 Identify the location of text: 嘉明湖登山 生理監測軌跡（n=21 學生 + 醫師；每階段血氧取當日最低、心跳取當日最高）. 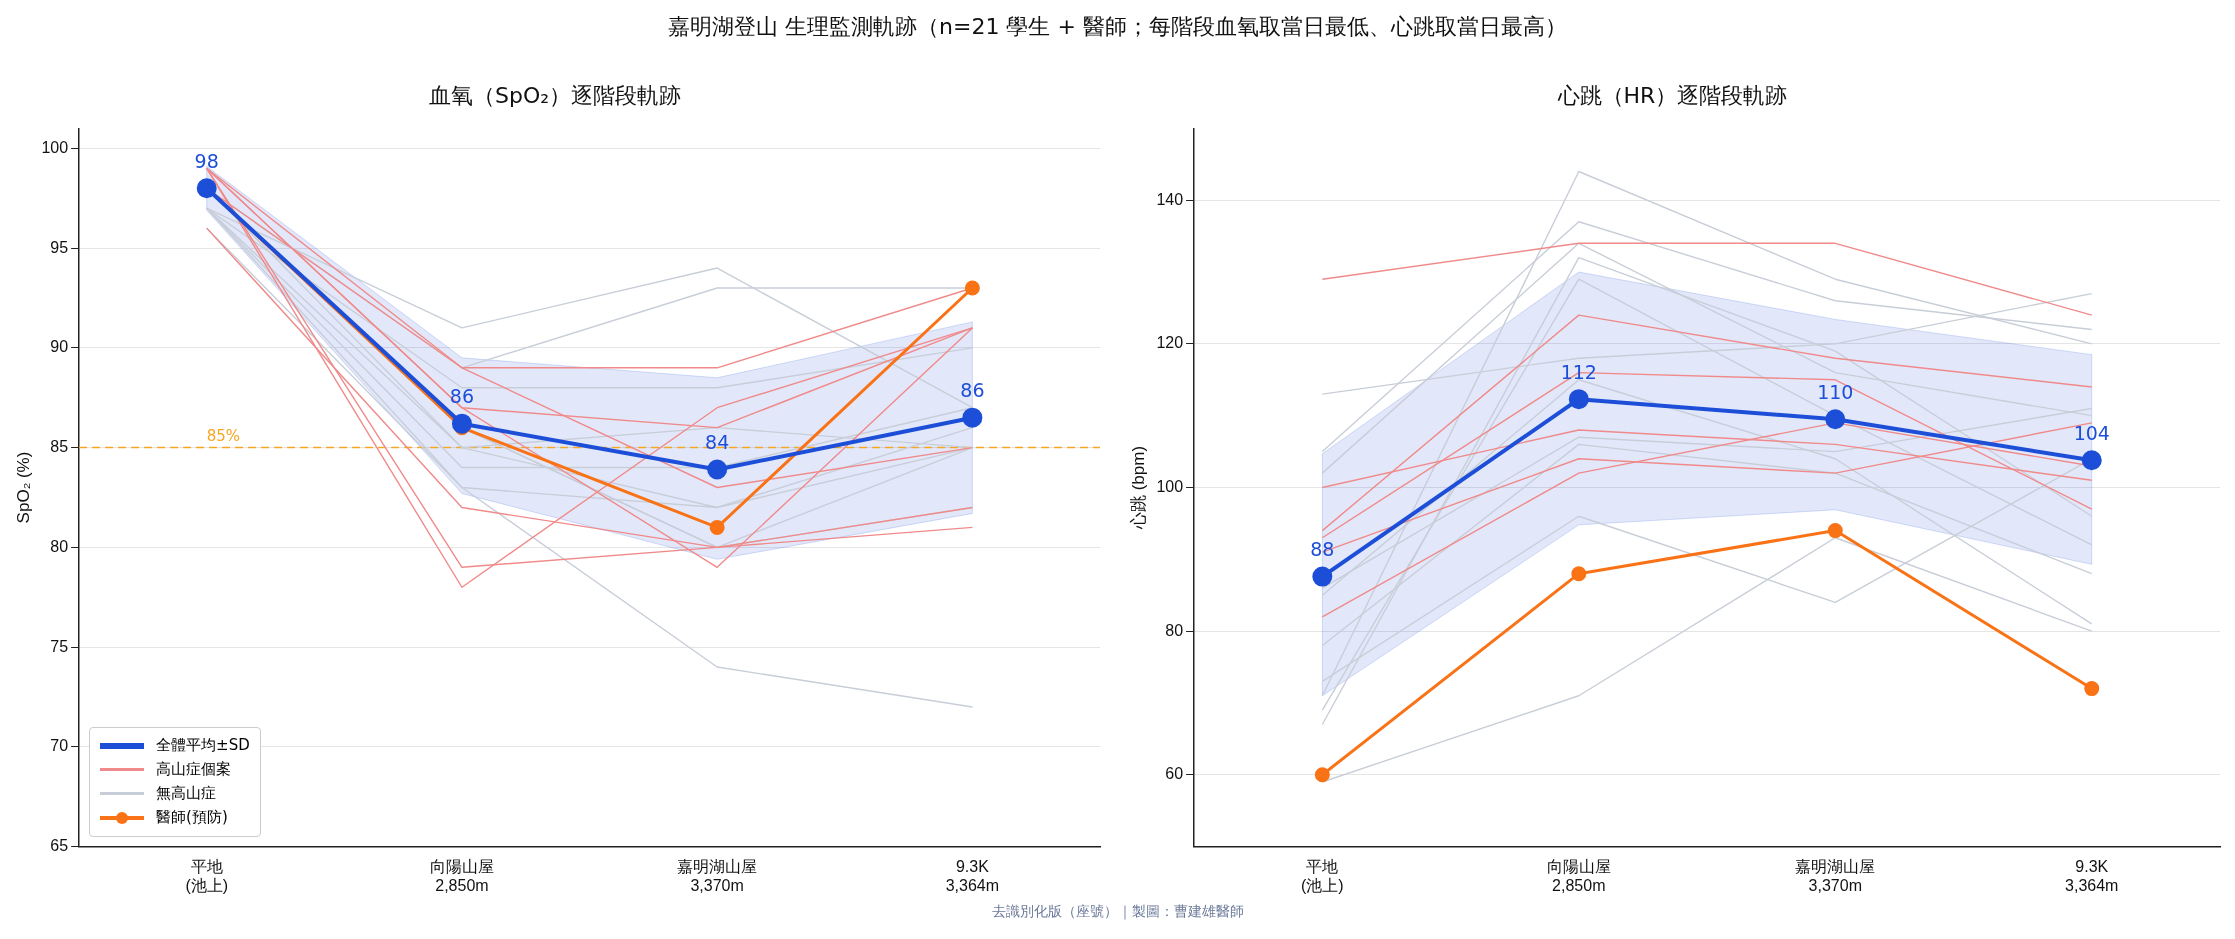
(1117, 27).